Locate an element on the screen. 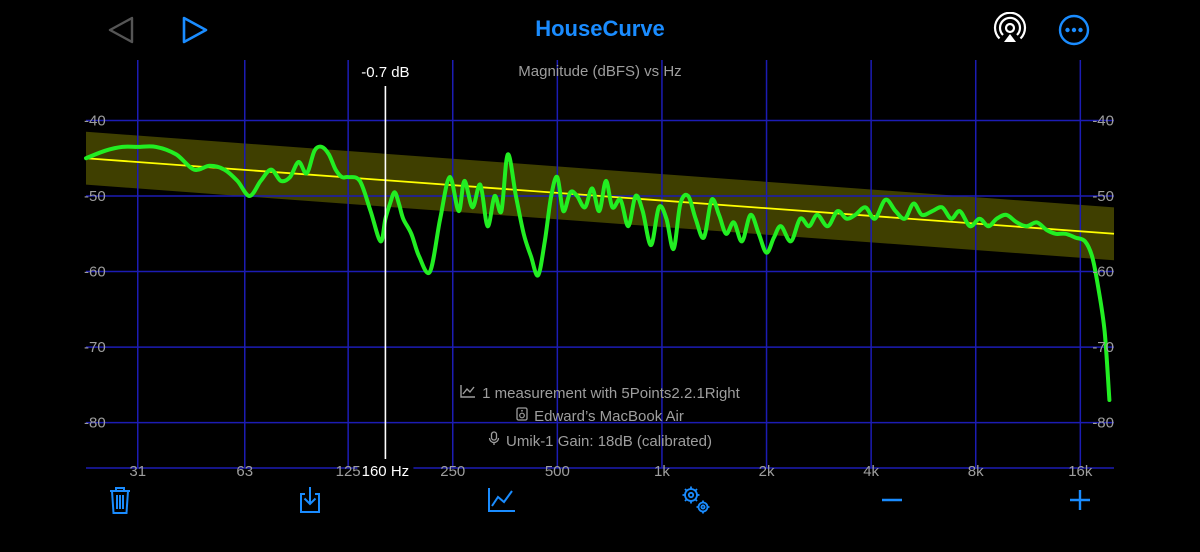 Image resolution: width=1200 pixels, height=552 pixels. chart-button is located at coordinates (502, 500).